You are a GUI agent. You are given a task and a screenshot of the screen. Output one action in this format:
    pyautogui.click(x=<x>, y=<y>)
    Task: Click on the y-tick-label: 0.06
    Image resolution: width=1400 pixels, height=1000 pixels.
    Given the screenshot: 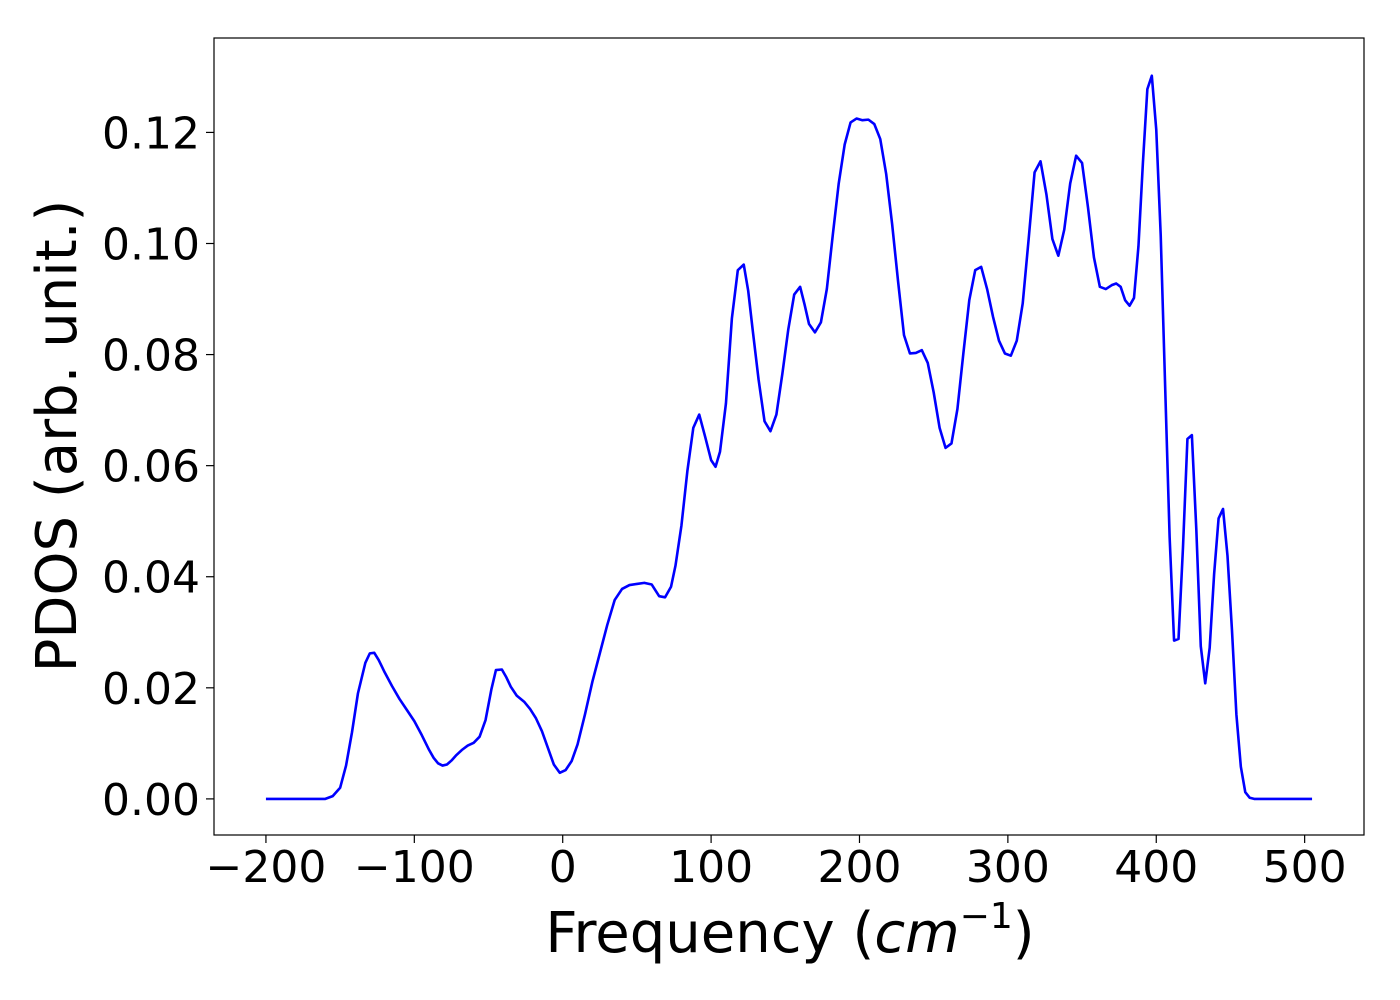 What is the action you would take?
    pyautogui.click(x=151, y=467)
    